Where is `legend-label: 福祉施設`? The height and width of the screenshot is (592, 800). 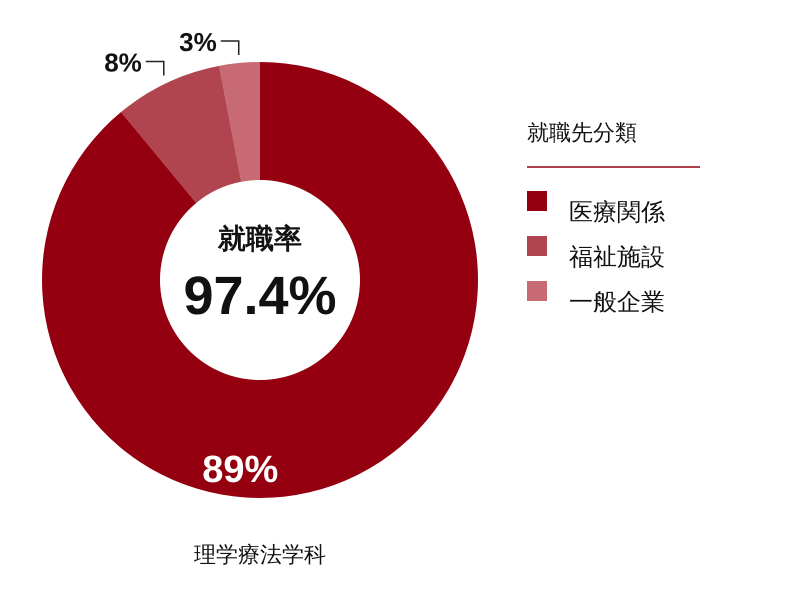
legend-label: 福祉施設 is located at coordinates (617, 257).